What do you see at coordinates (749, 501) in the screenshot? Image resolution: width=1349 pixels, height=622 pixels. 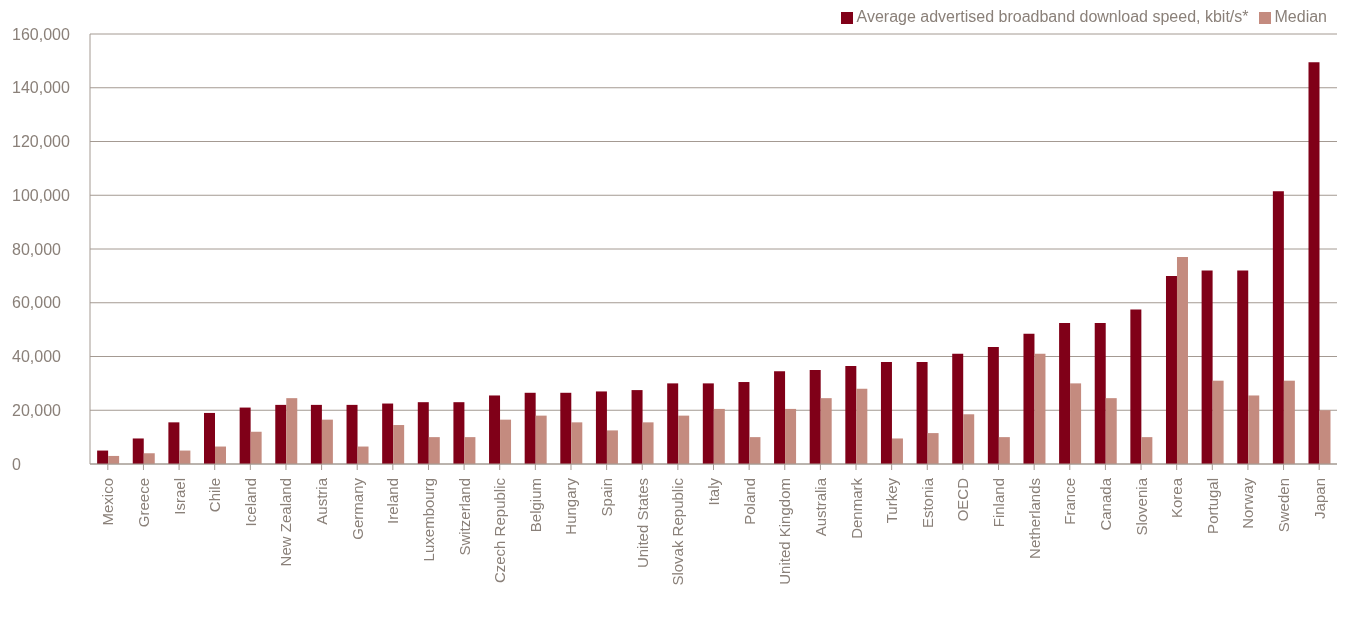 I see `x-tick-label: Poland` at bounding box center [749, 501].